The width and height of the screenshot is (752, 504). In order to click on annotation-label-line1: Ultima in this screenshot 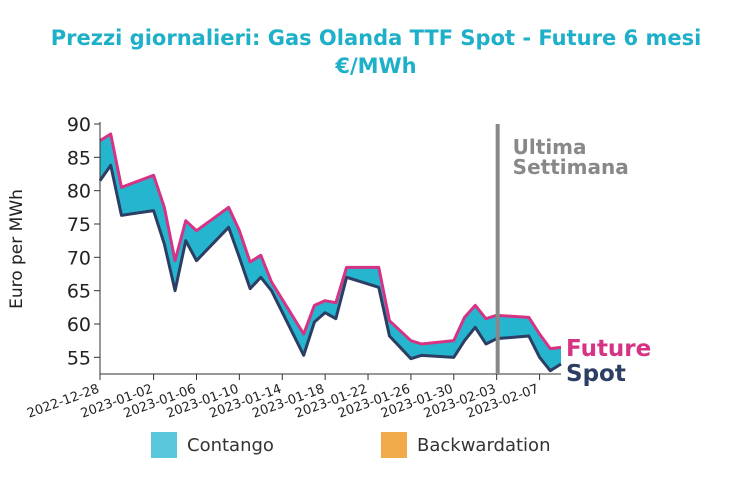, I will do `click(550, 147)`.